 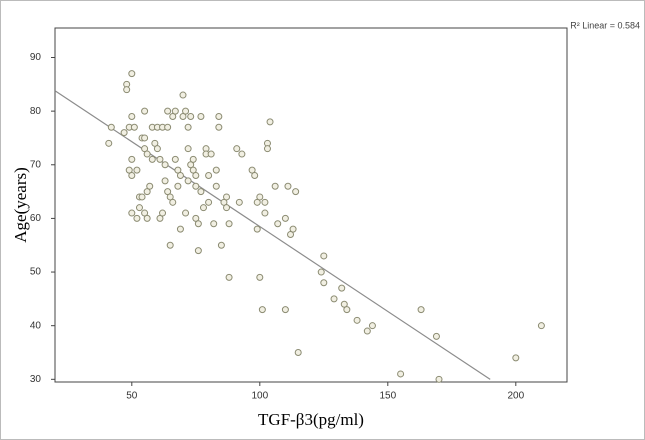 What do you see at coordinates (36, 218) in the screenshot?
I see `y-tick-label: 60` at bounding box center [36, 218].